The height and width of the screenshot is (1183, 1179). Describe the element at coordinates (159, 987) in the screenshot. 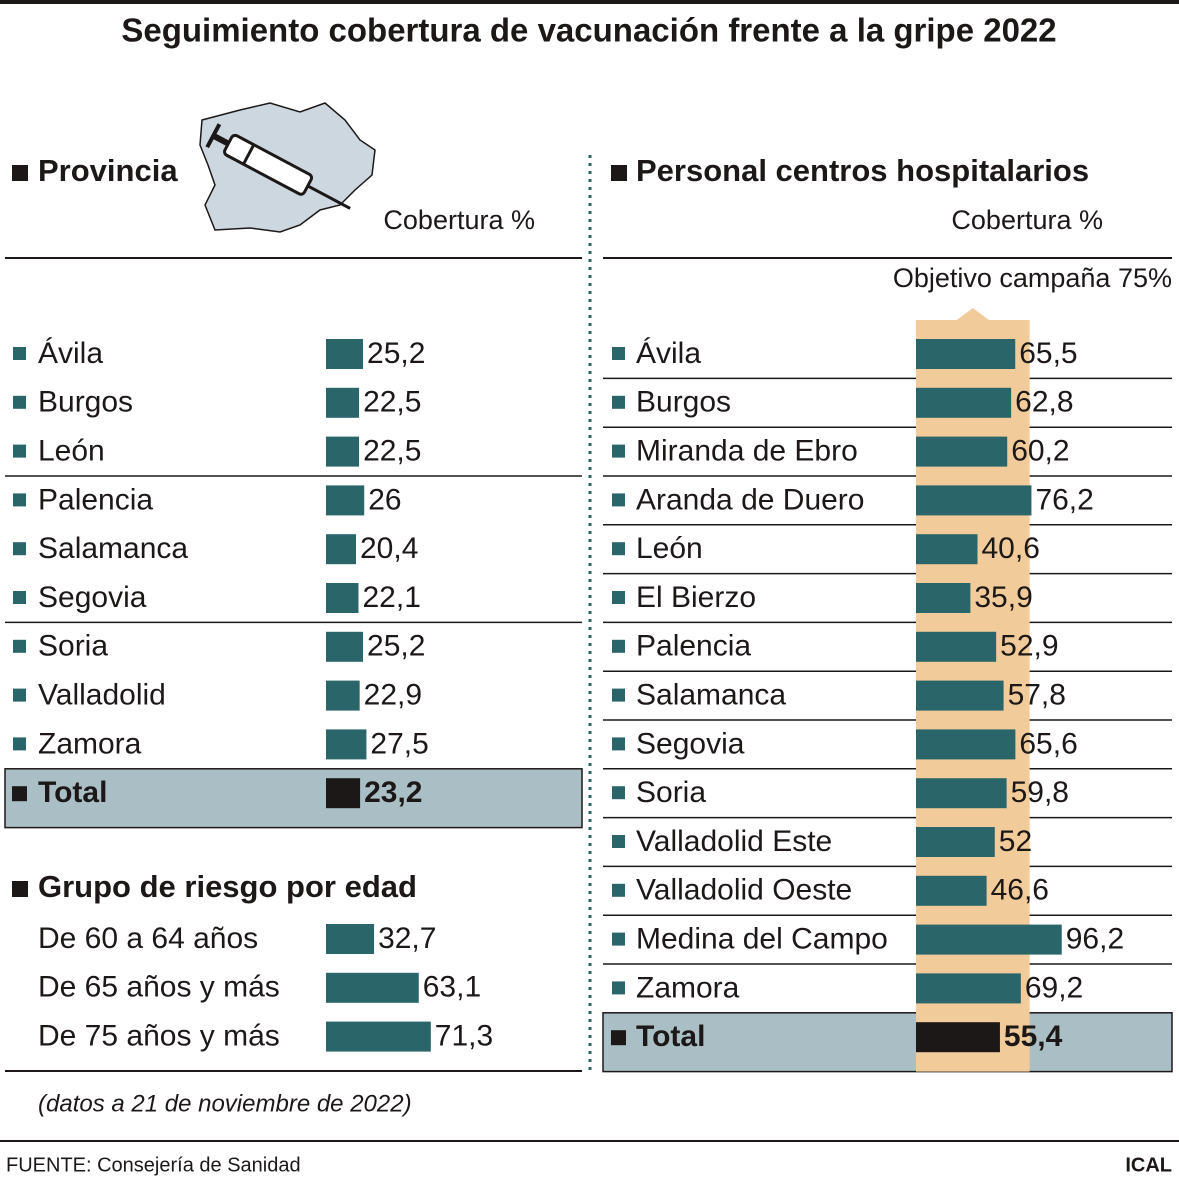

I see `row-label: De 65 años y más` at that location.